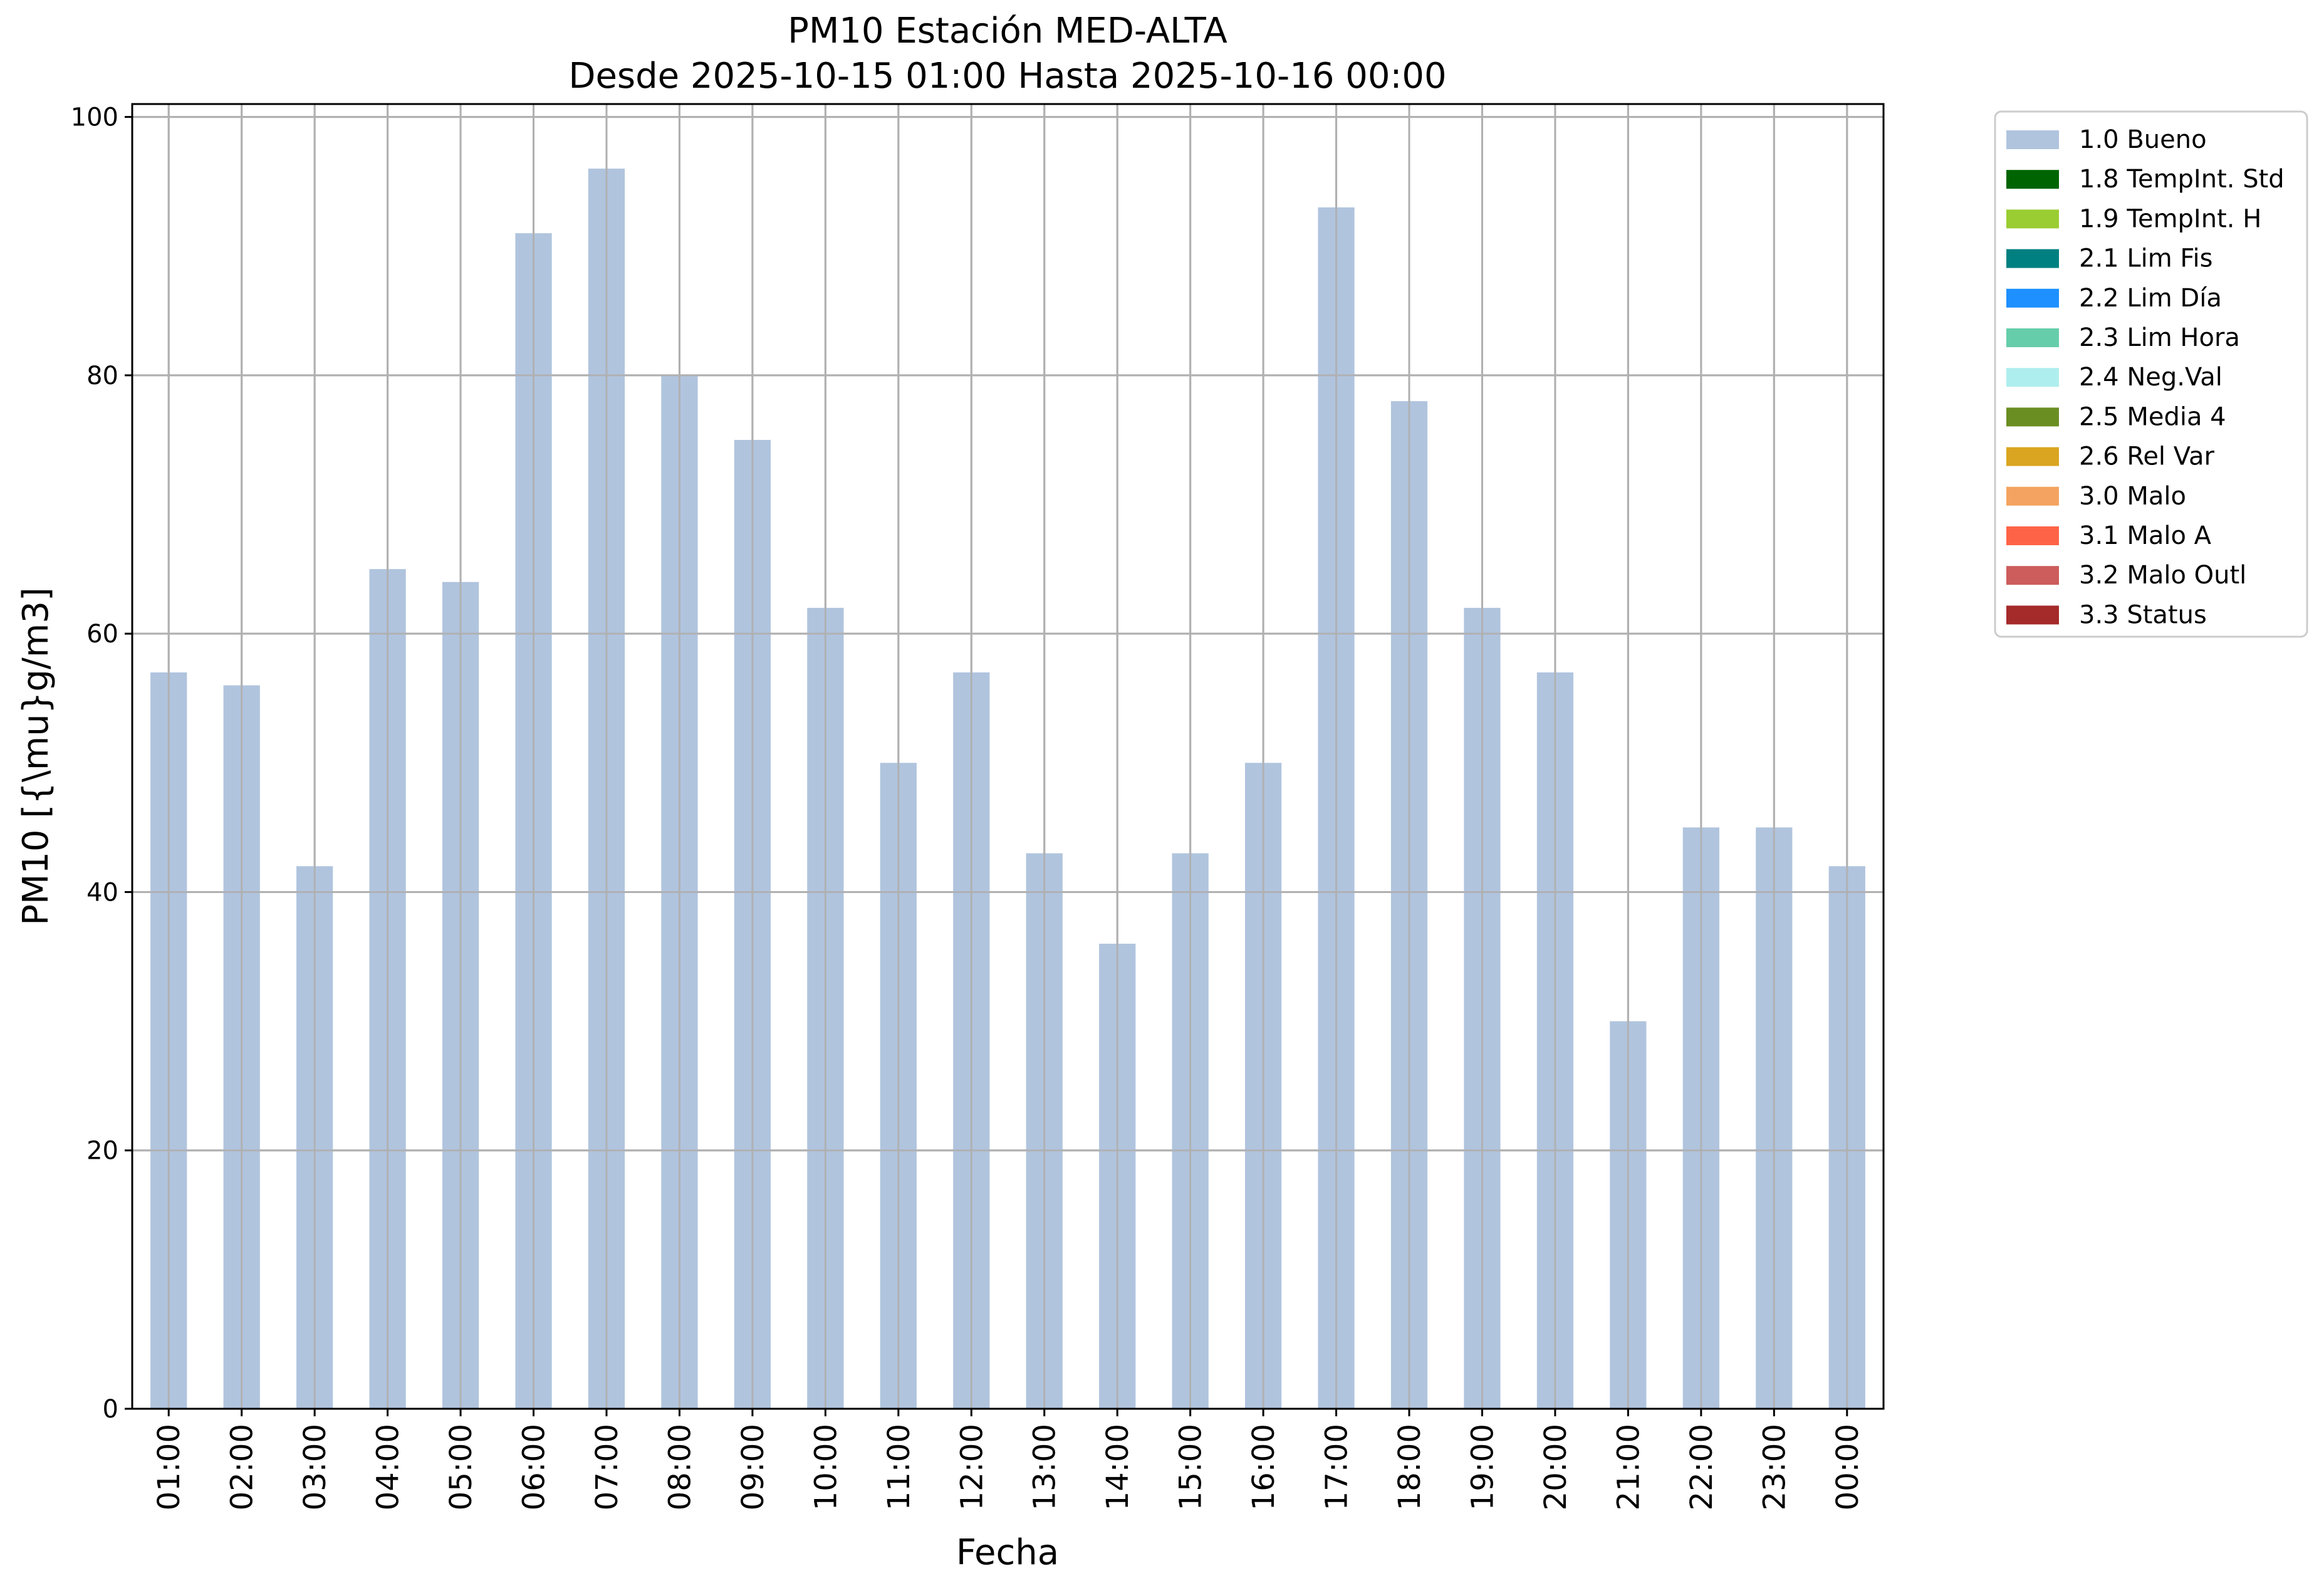  What do you see at coordinates (607, 1467) in the screenshot?
I see `x-tick-label: 07:00` at bounding box center [607, 1467].